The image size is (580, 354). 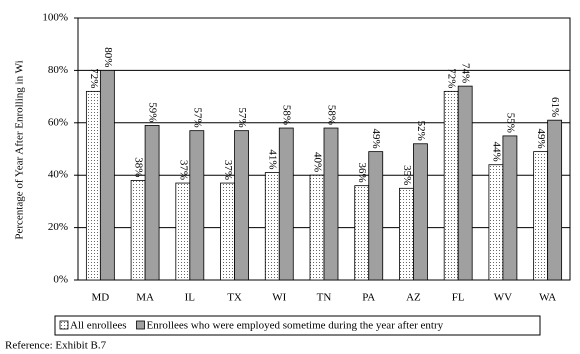 What do you see at coordinates (466, 73) in the screenshot?
I see `value-label: 74%` at bounding box center [466, 73].